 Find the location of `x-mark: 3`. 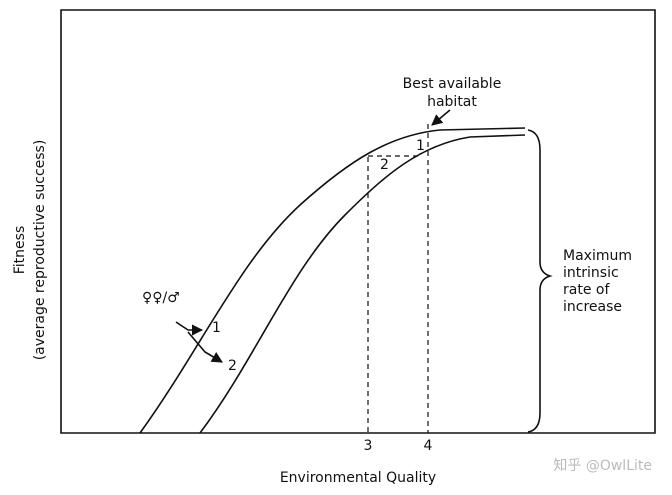

x-mark: 3 is located at coordinates (368, 446).